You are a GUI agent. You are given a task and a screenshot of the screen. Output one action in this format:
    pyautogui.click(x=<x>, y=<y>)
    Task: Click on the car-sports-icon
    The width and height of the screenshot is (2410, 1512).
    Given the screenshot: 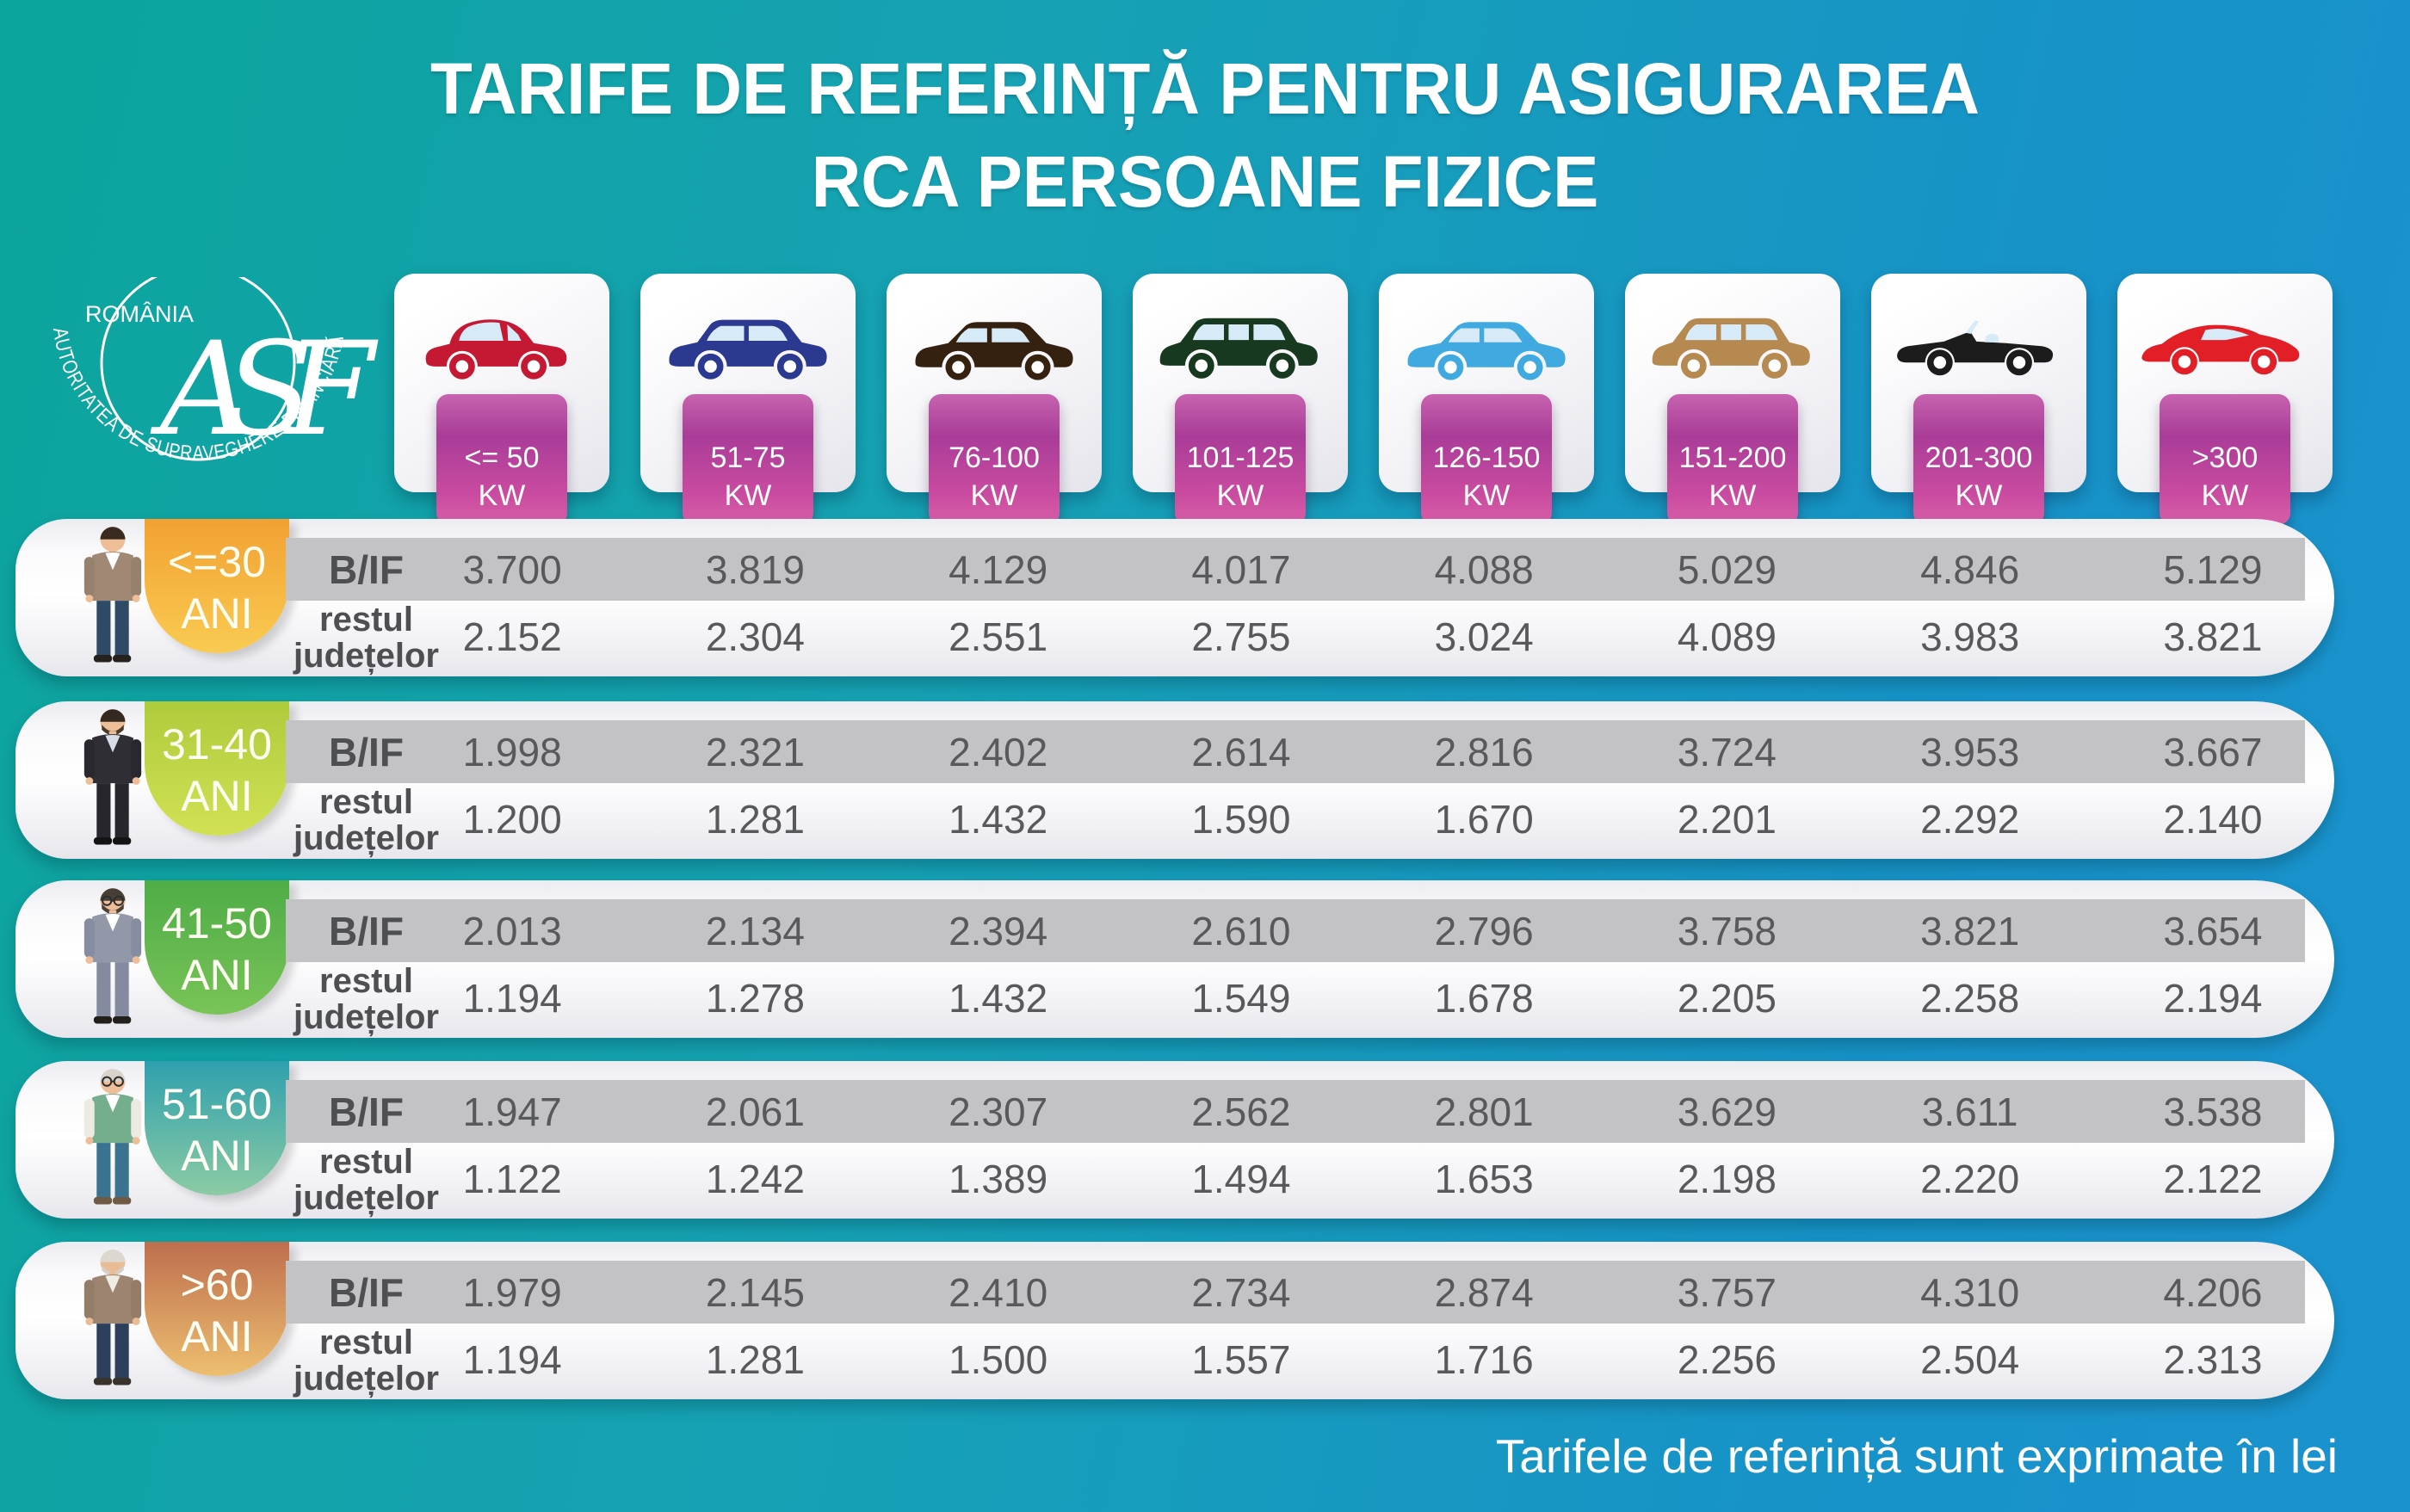 What is the action you would take?
    pyautogui.click(x=2225, y=347)
    